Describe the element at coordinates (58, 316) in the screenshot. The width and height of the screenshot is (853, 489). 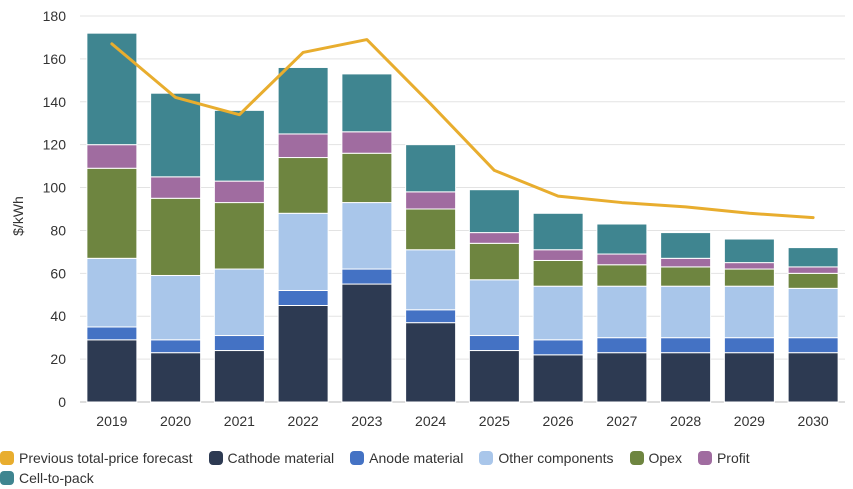
I see `y-tick-label: 40` at that location.